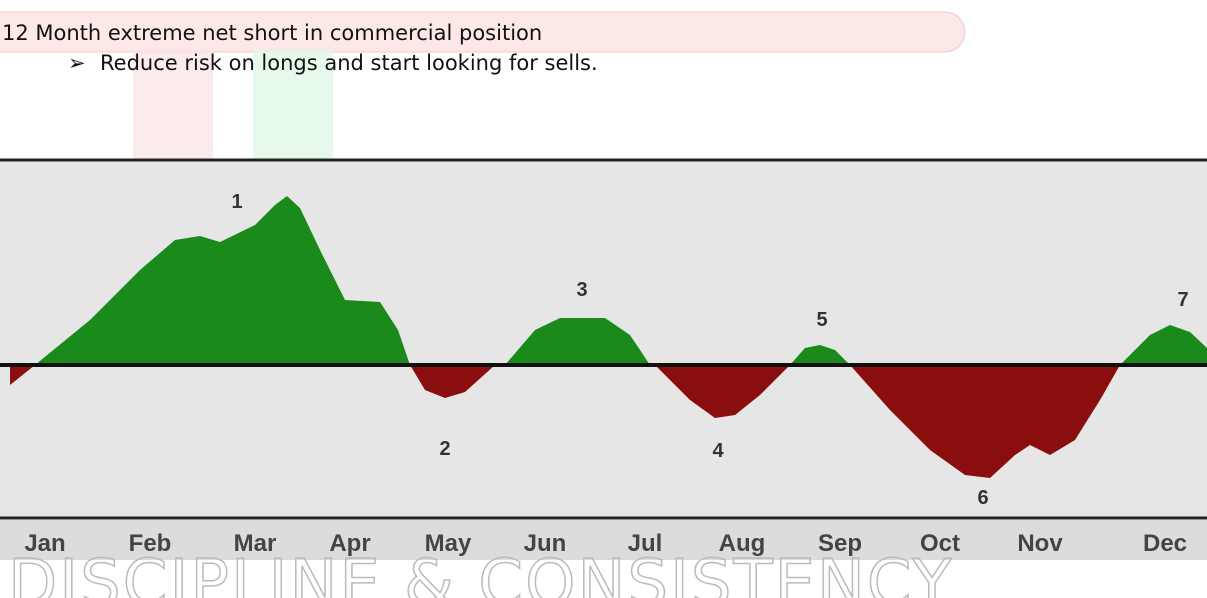  What do you see at coordinates (581, 290) in the screenshot?
I see `point-label: 3` at bounding box center [581, 290].